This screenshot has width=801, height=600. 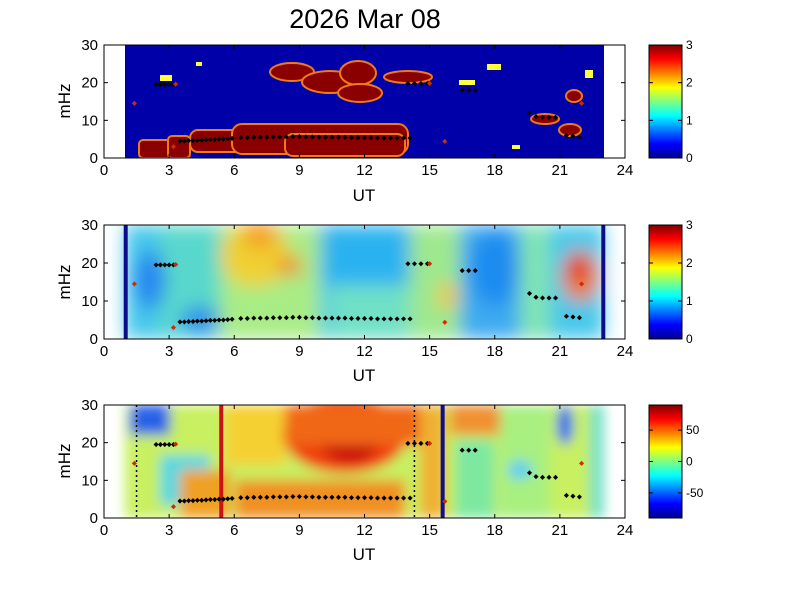 I want to click on y-axis-label: mHz, so click(x=64, y=461).